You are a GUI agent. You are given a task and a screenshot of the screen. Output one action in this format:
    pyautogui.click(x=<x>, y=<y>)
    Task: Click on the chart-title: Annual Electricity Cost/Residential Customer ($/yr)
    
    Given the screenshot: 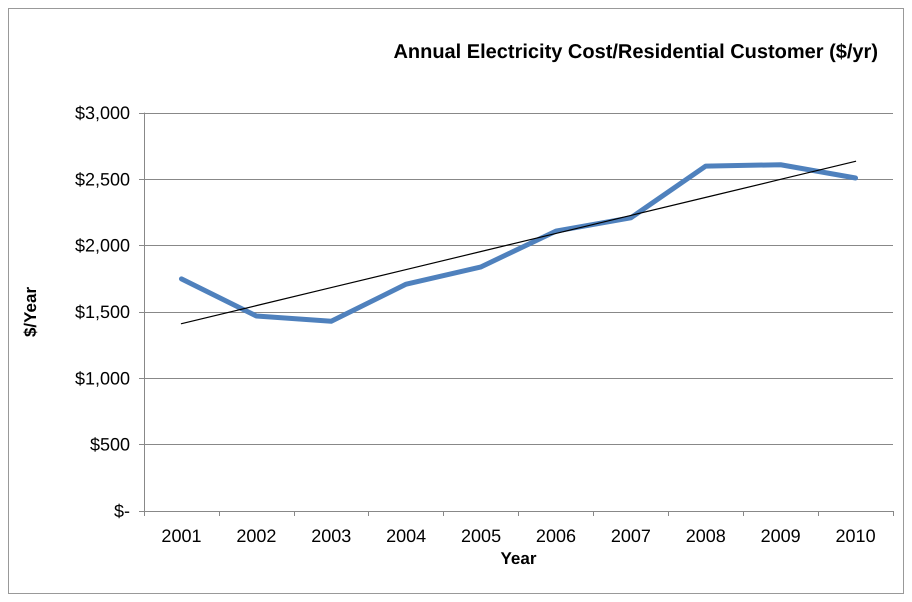 What is the action you would take?
    pyautogui.click(x=635, y=52)
    